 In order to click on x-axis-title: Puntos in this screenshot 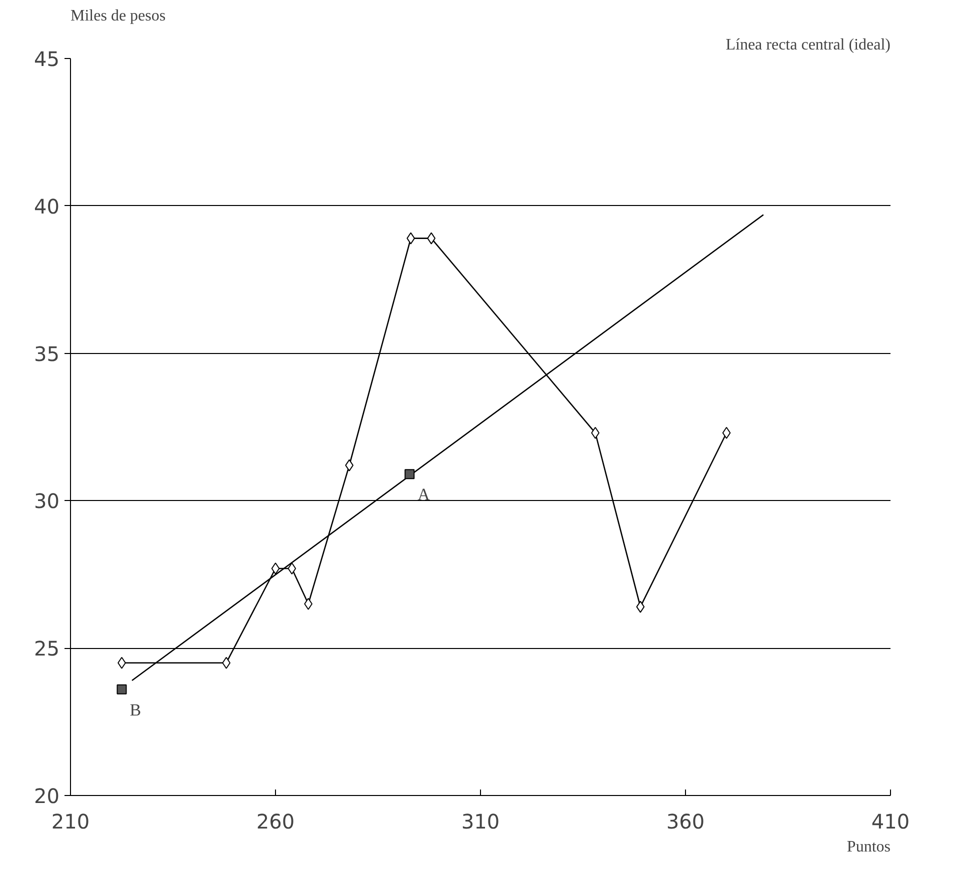, I will do `click(868, 847)`.